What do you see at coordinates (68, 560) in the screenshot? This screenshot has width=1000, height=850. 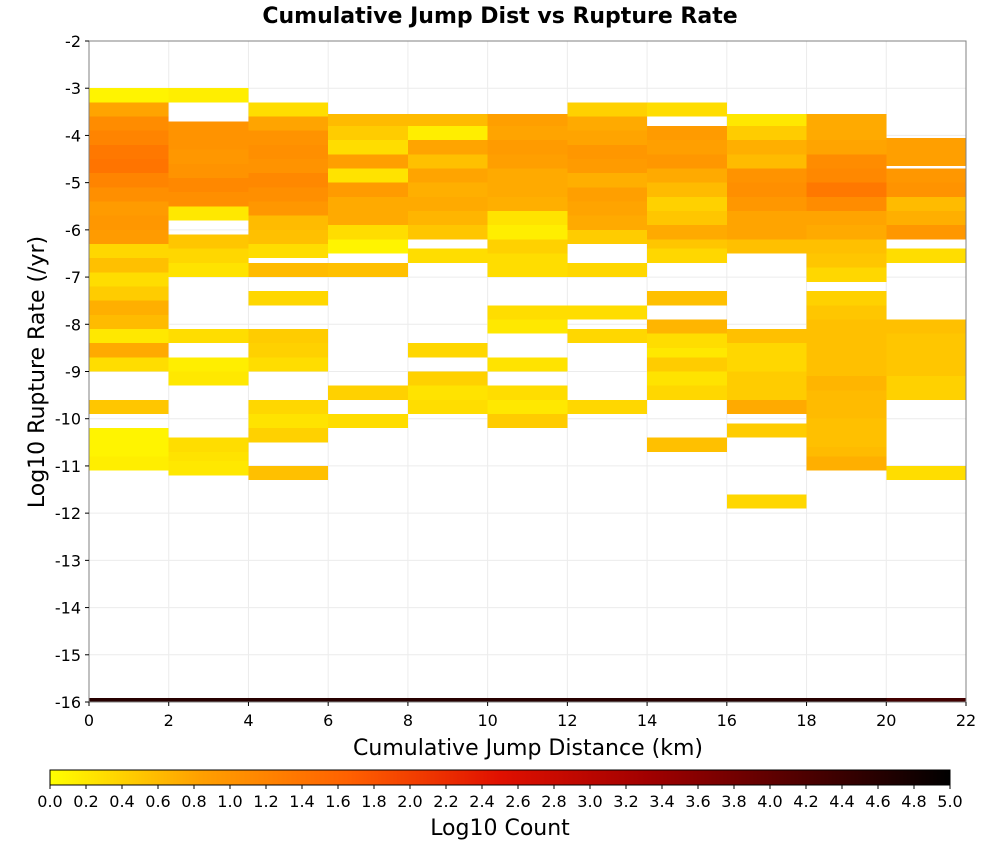 I see `y-tick-label: -13` at bounding box center [68, 560].